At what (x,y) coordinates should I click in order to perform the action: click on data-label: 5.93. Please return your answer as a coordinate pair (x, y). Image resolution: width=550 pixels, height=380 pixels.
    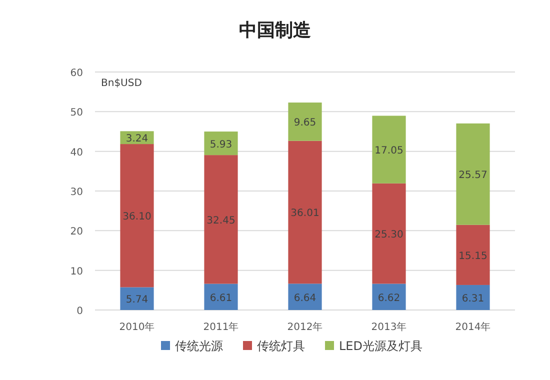
    Looking at the image, I should click on (221, 144).